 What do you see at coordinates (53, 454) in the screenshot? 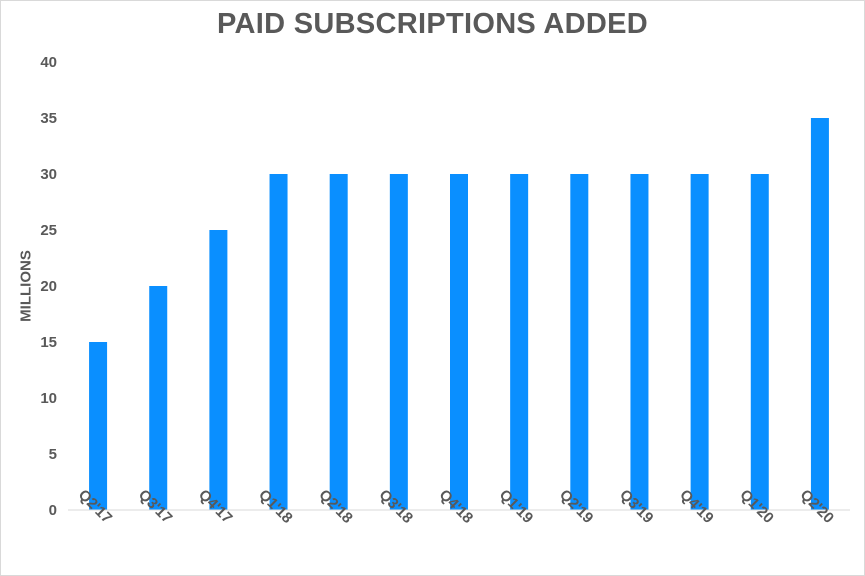
I see `y-tick-label: 5` at bounding box center [53, 454].